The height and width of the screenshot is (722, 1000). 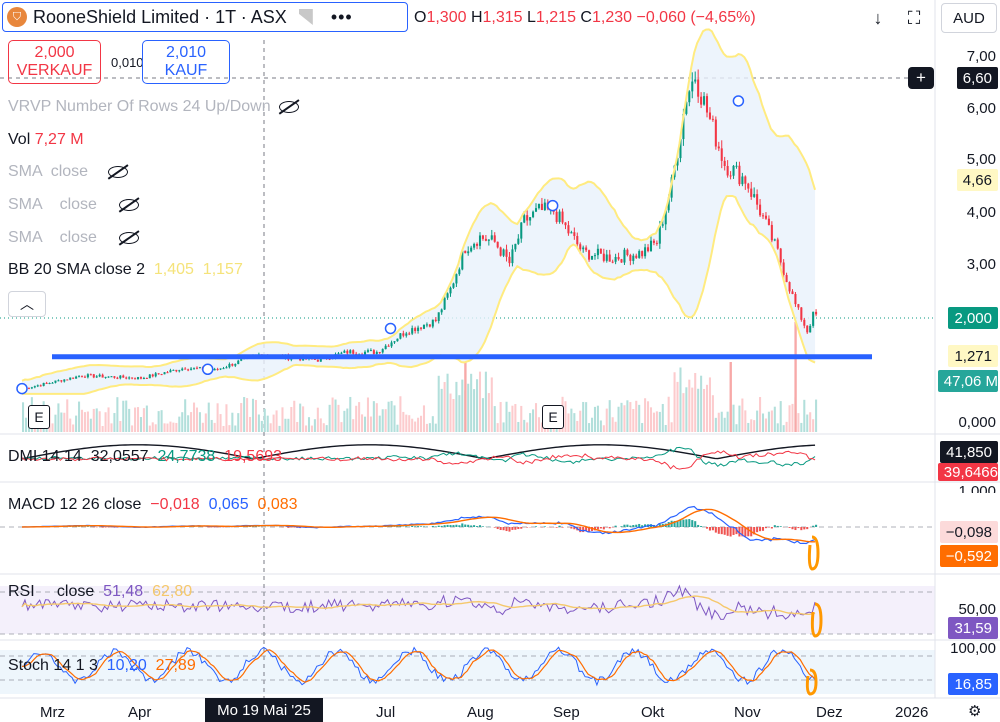 What do you see at coordinates (46, 139) in the screenshot?
I see `volume-legend: Vol 7,27 M` at bounding box center [46, 139].